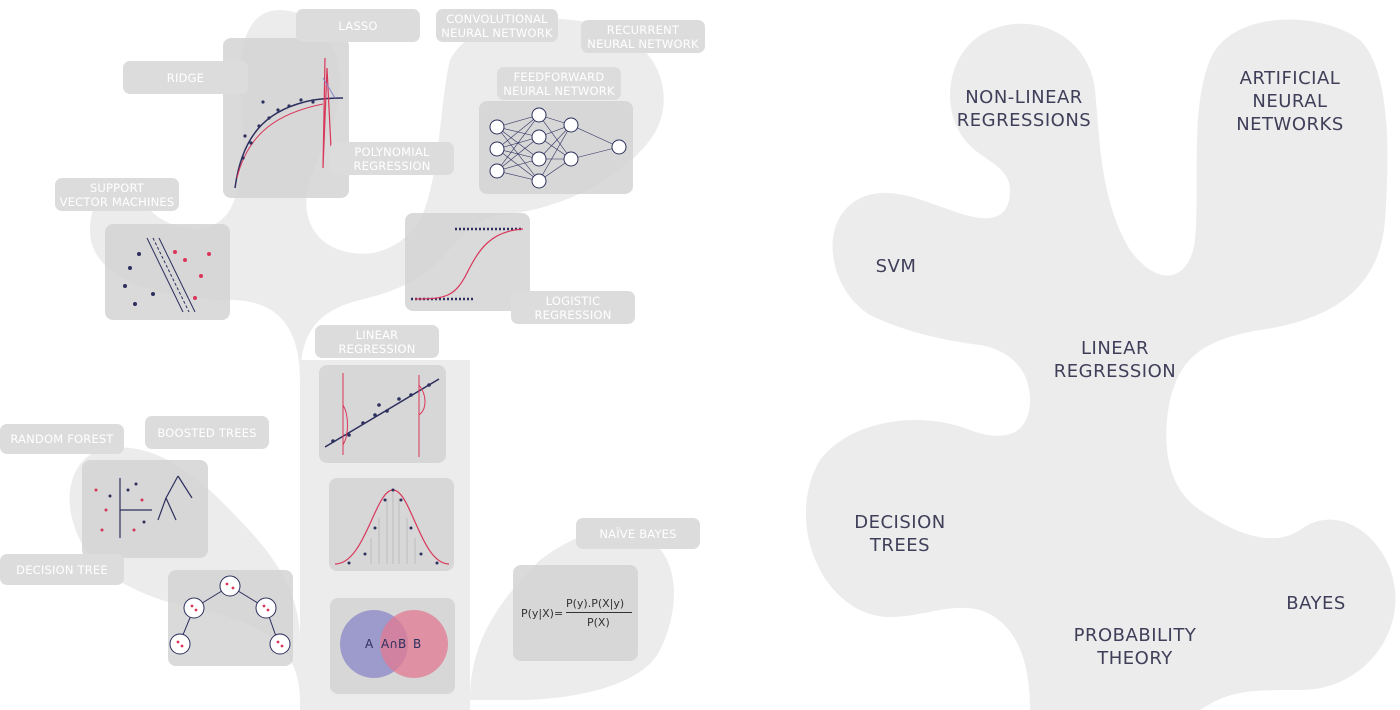 The image size is (1400, 710). I want to click on regression-curve-plot, so click(289, 123).